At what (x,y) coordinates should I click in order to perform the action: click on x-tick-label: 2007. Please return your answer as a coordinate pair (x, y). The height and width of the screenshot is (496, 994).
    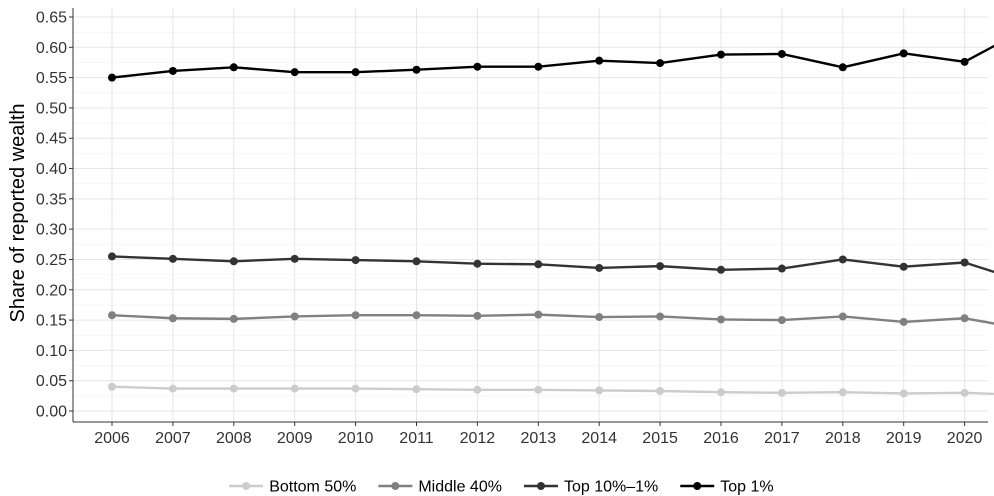
    Looking at the image, I should click on (173, 438).